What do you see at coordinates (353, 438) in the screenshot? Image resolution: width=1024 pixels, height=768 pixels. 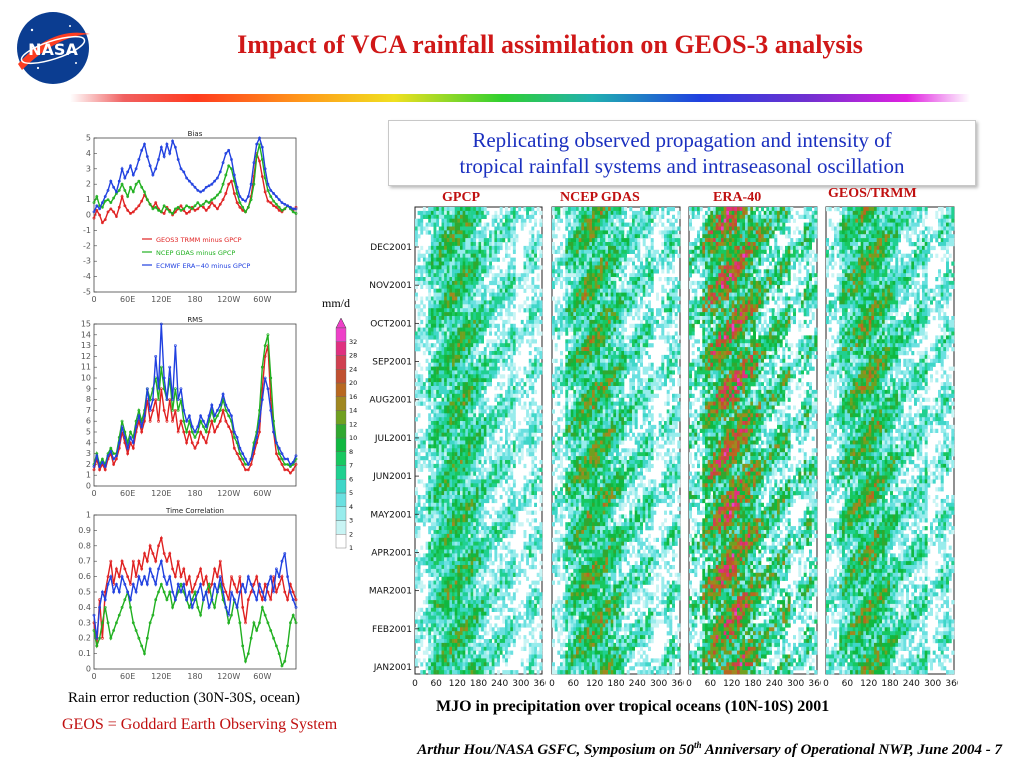 I see `colorbar-label: 10` at bounding box center [353, 438].